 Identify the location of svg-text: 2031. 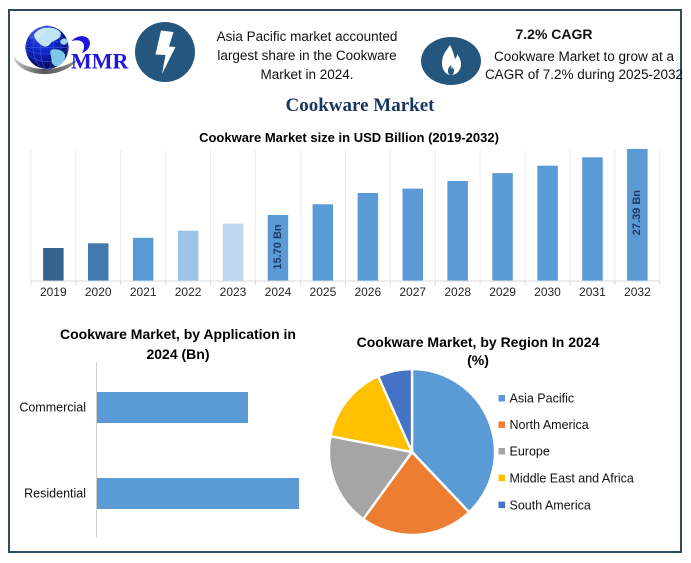
(592, 292).